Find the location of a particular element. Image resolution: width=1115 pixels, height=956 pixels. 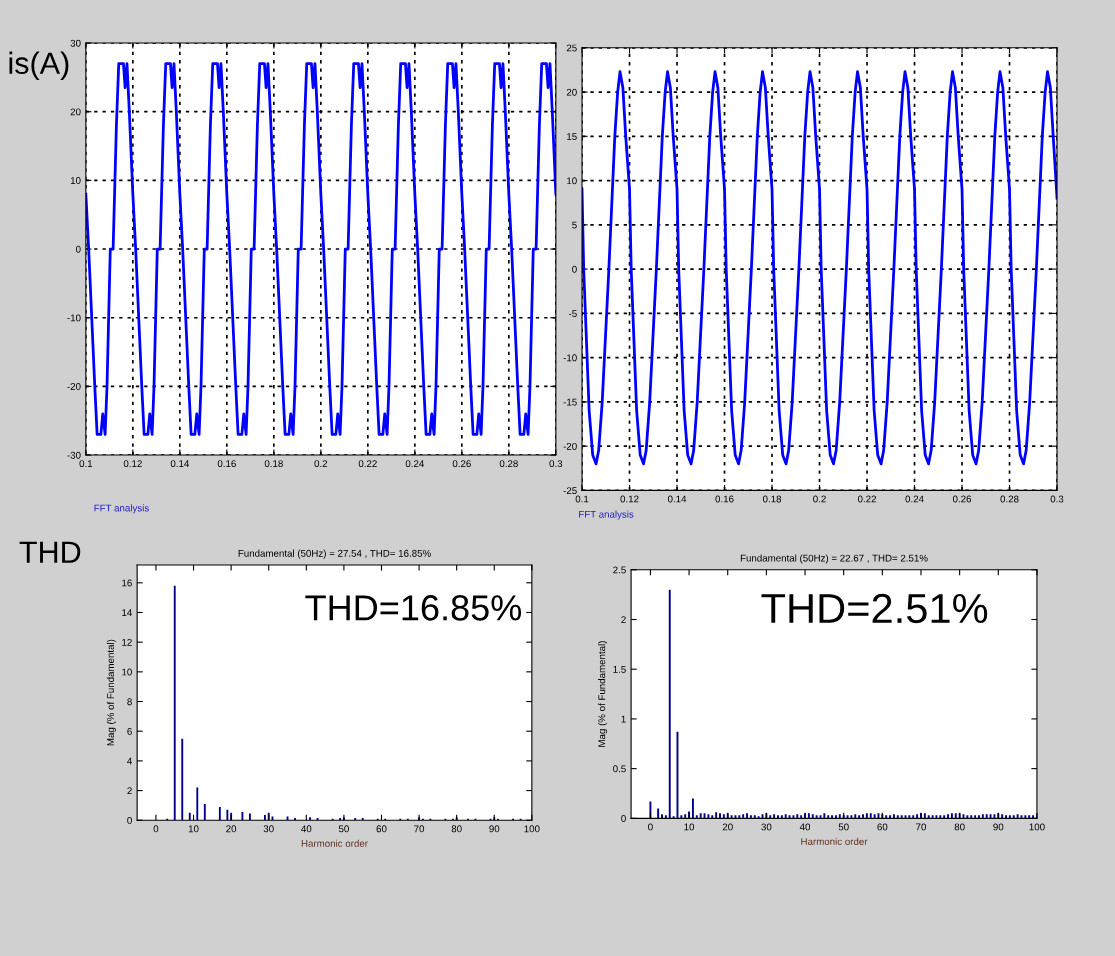

y-tick-label: 0.5 is located at coordinates (619, 769).